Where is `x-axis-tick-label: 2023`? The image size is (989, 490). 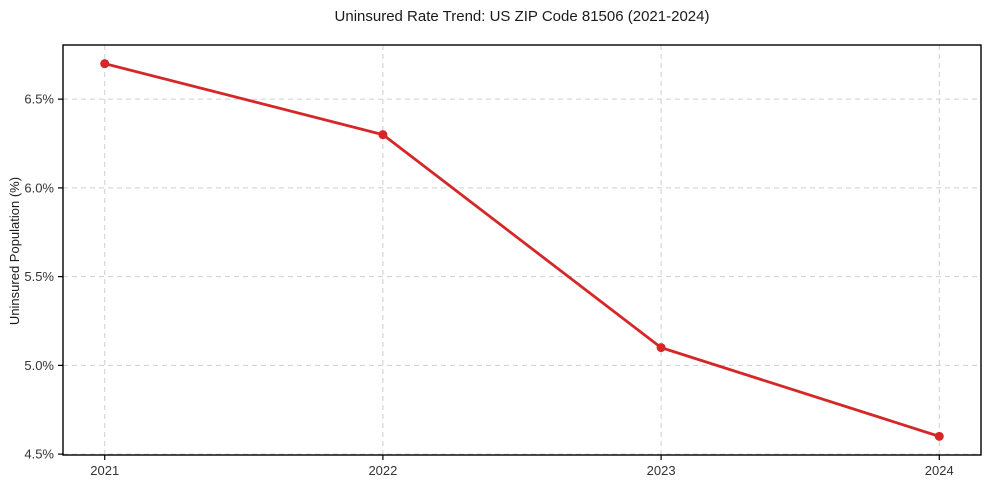 x-axis-tick-label: 2023 is located at coordinates (661, 470).